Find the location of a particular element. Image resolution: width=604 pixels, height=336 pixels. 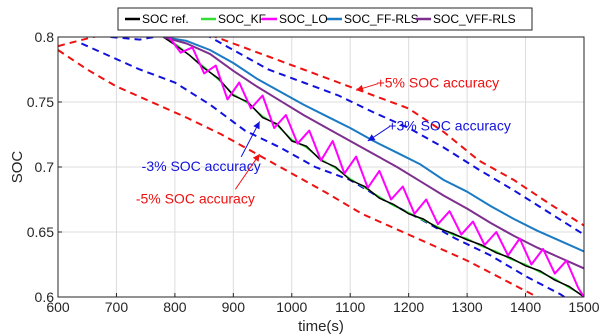

x-tick-label: 1000 is located at coordinates (291, 307).